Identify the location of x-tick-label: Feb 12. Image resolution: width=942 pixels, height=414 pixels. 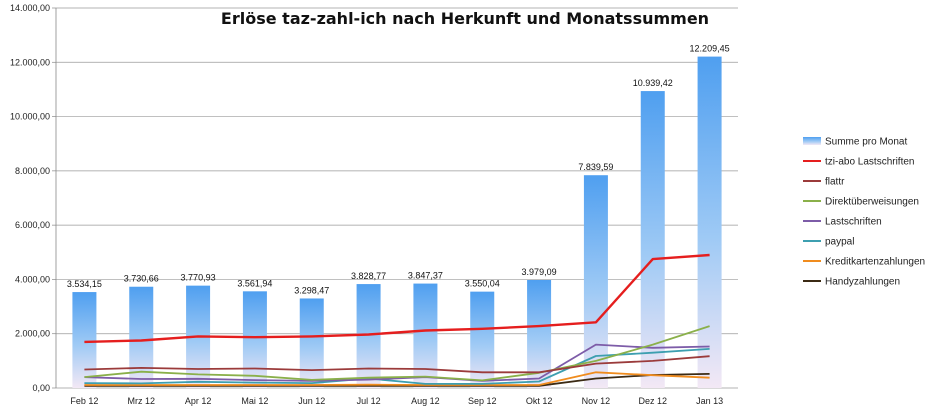
(84, 401).